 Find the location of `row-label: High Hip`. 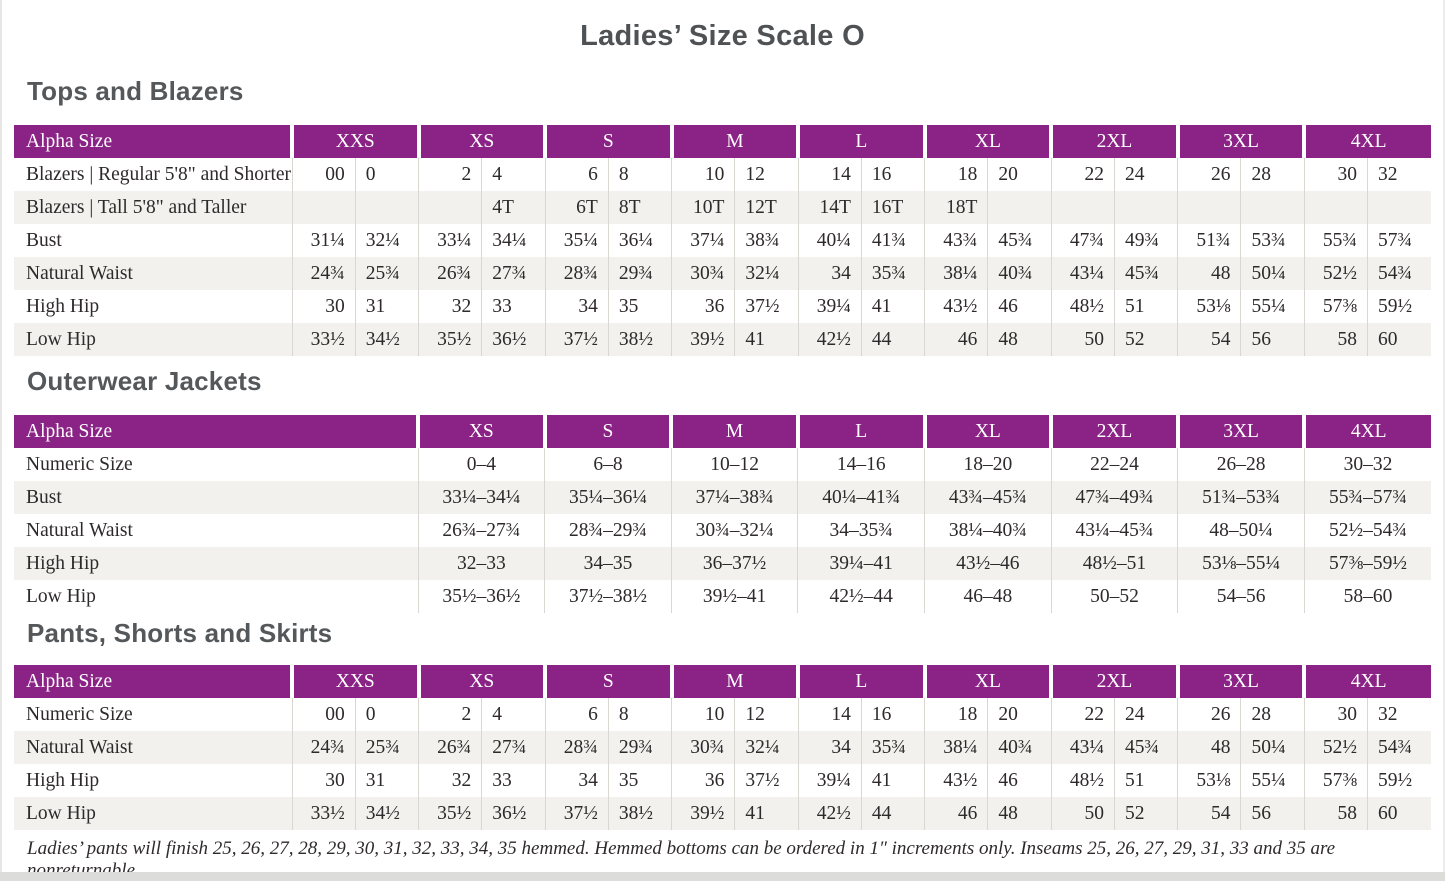

row-label: High Hip is located at coordinates (216, 563).